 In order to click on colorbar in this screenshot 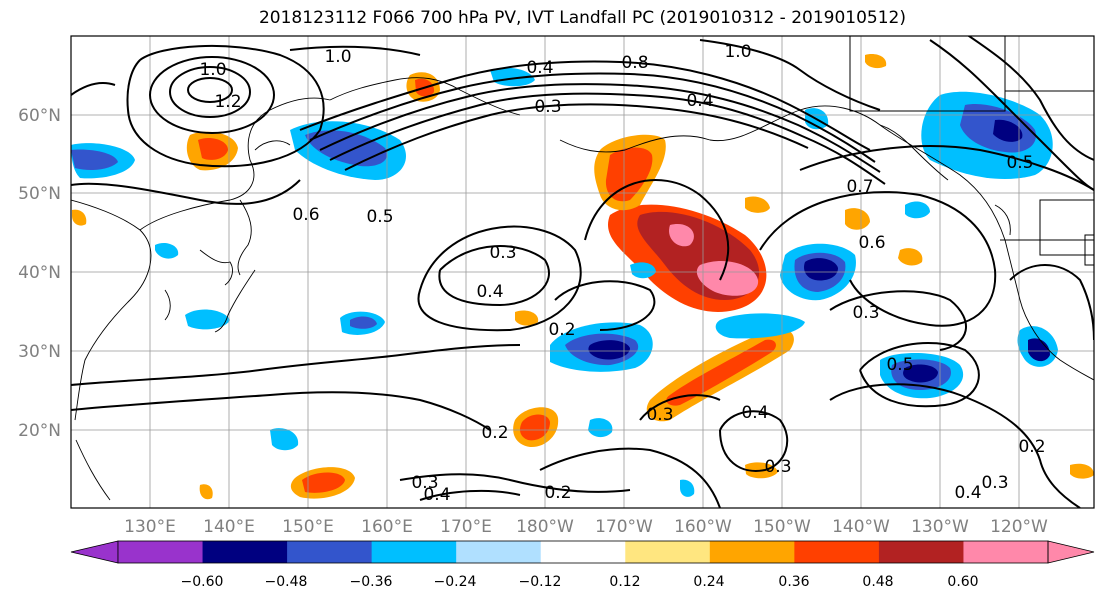, I will do `click(582, 552)`.